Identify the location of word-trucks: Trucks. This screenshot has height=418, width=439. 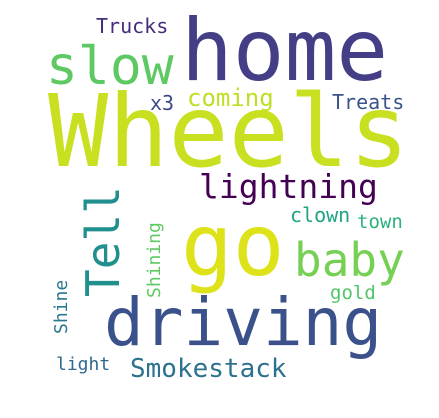
(132, 26).